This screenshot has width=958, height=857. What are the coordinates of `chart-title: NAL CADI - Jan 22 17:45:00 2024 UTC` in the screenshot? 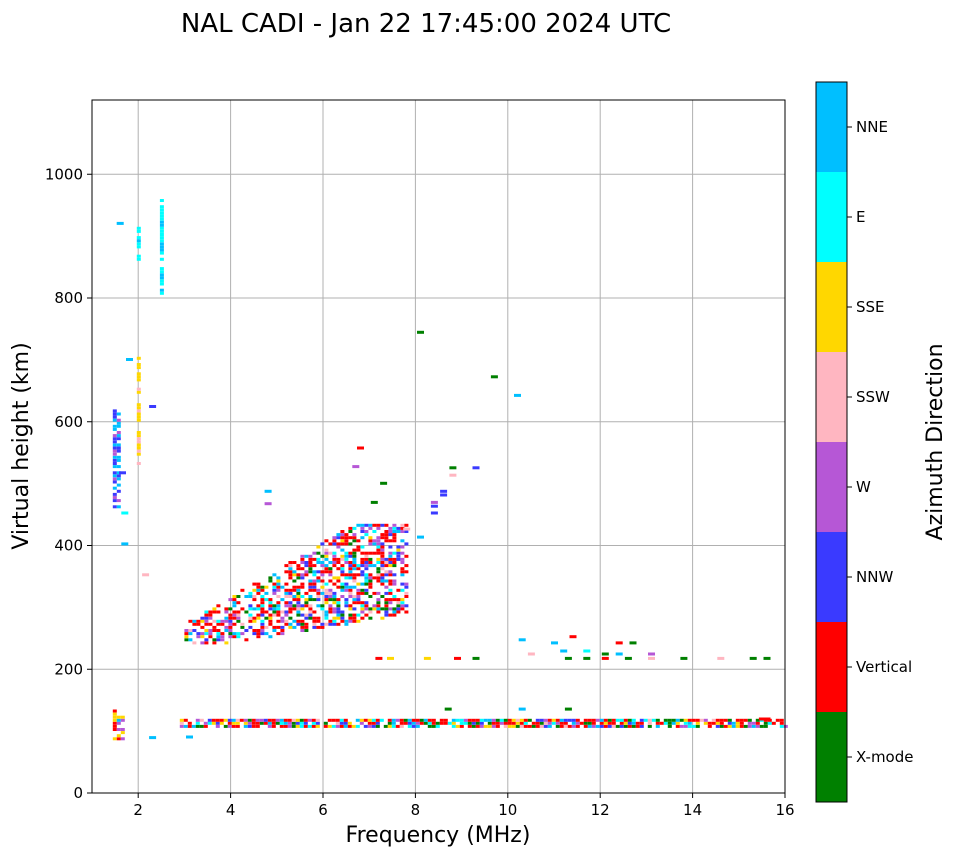 It's located at (426, 24).